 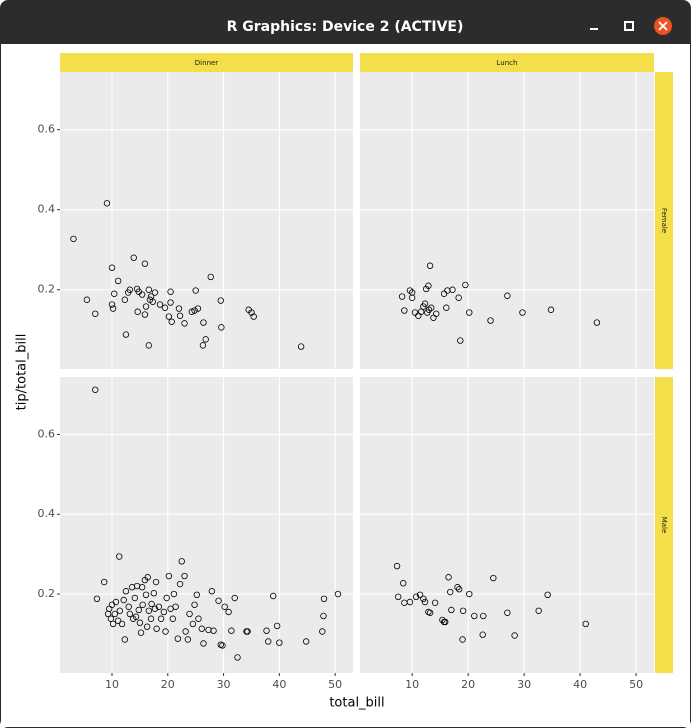 I want to click on window-title: R Graphics: Device 2 (ACTIVE), so click(x=345, y=27).